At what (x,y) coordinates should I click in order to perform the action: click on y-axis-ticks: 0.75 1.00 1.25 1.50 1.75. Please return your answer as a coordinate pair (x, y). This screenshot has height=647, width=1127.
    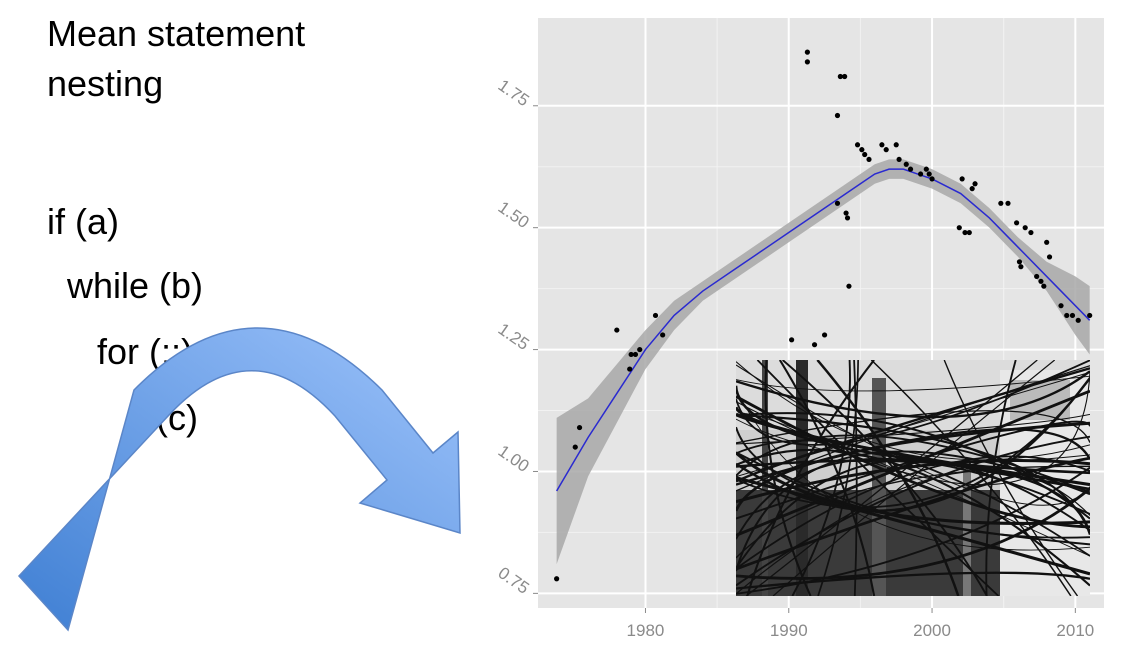
    Looking at the image, I should click on (516, 337).